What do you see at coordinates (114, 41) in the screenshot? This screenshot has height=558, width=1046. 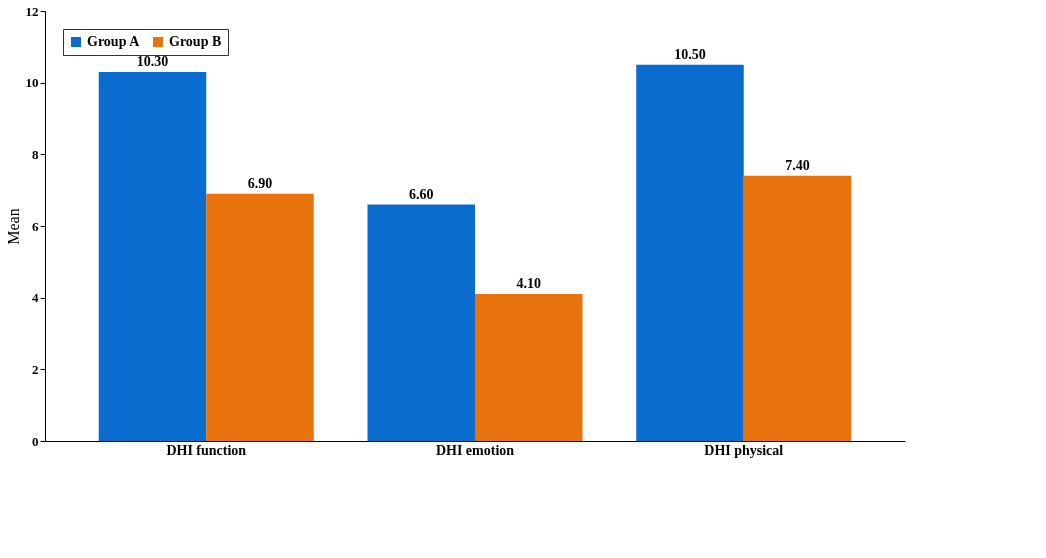 I see `legend-label: Group A` at bounding box center [114, 41].